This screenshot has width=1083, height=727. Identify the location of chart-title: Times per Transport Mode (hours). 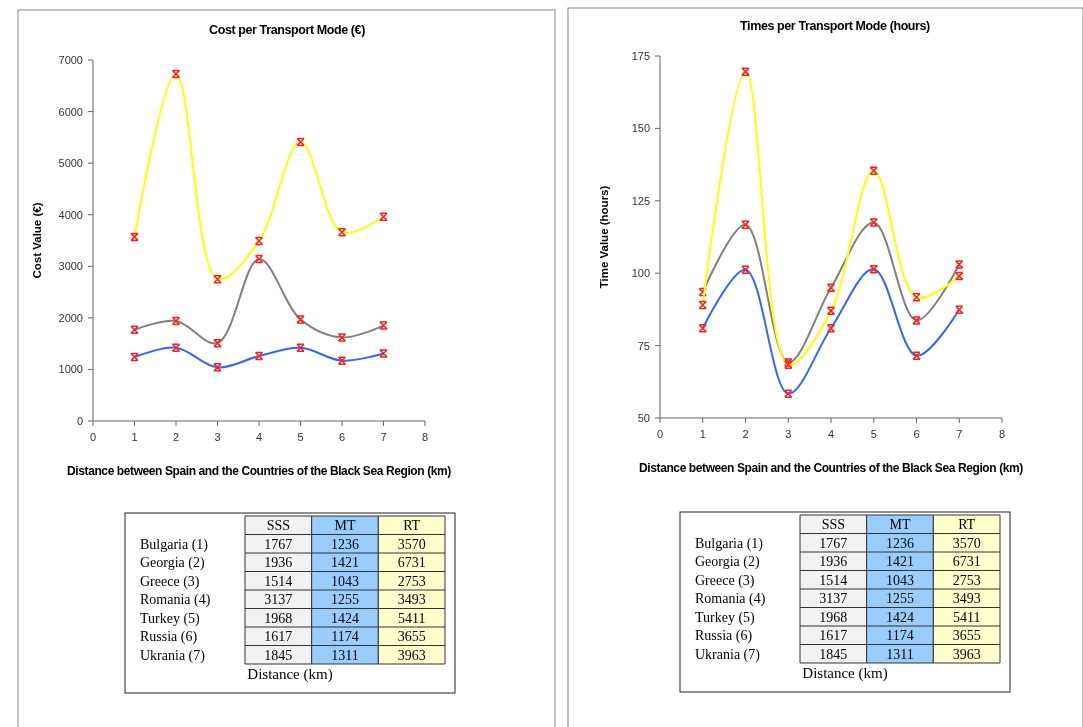
(835, 26).